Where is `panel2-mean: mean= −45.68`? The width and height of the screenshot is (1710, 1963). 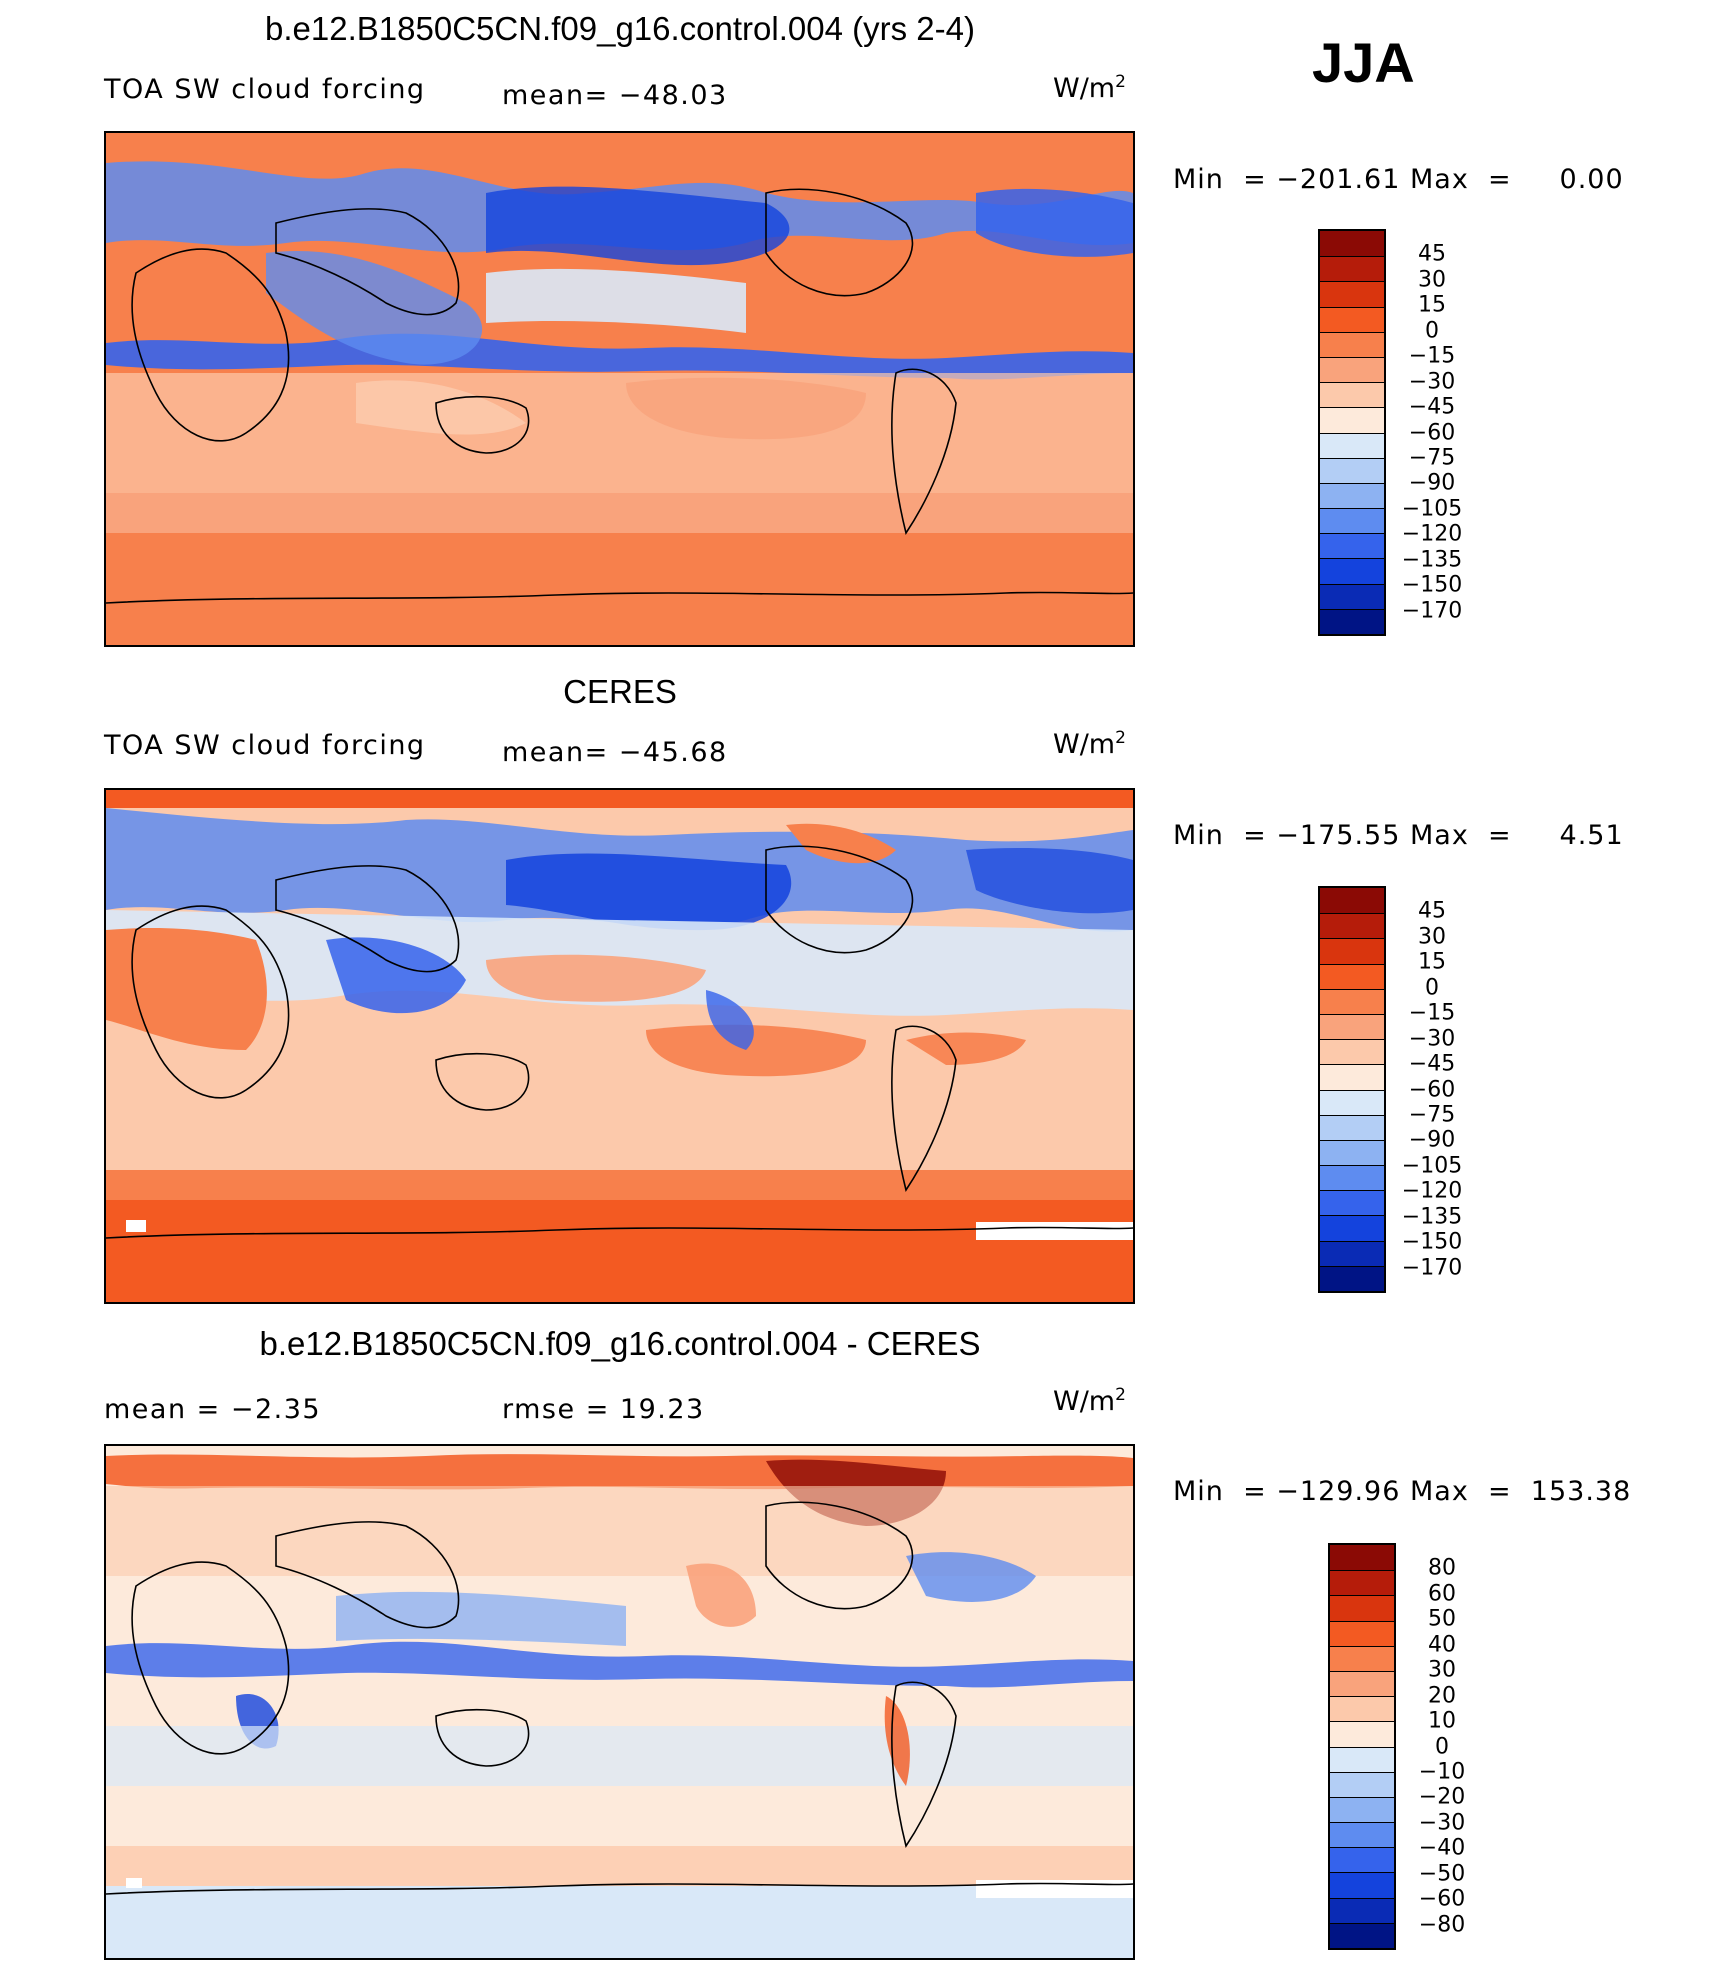
panel2-mean: mean= −45.68 is located at coordinates (615, 752).